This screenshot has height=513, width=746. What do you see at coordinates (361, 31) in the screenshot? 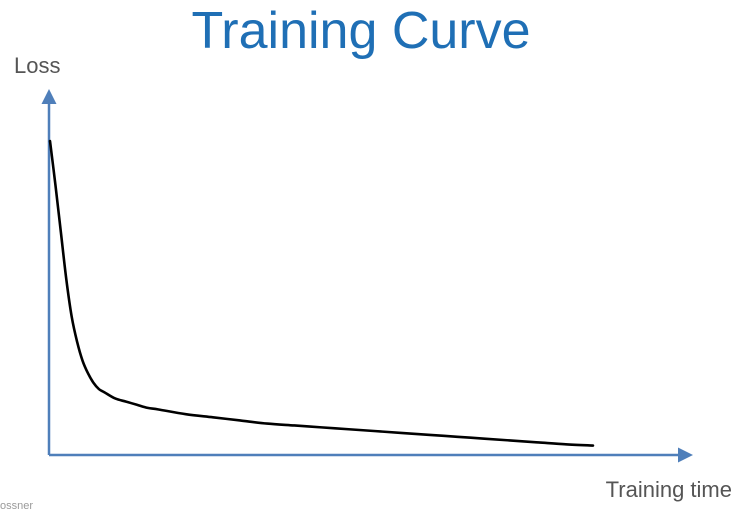
I see `chart-title-text: Training Curve` at bounding box center [361, 31].